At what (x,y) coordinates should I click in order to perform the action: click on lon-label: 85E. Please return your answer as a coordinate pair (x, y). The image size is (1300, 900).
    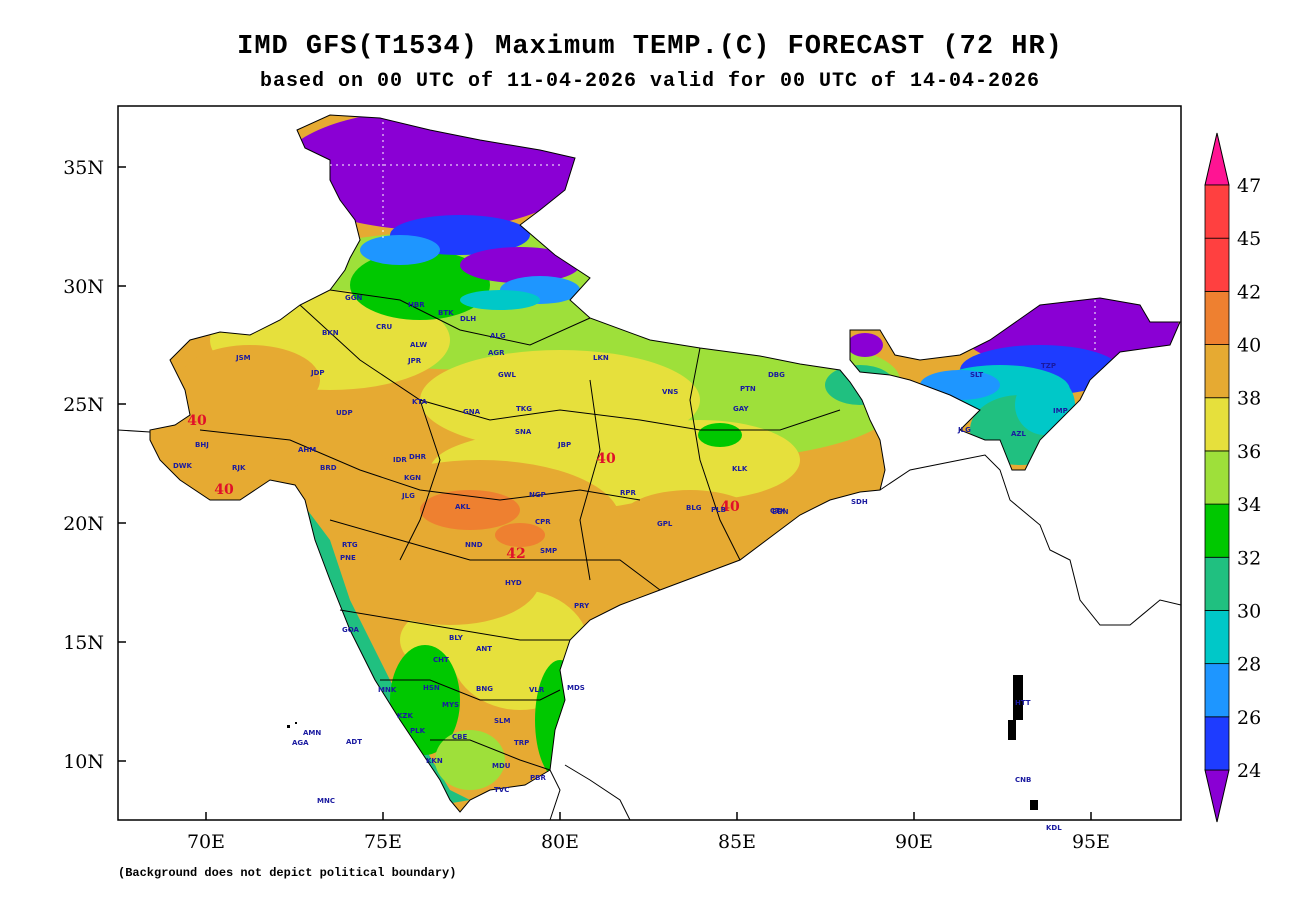
    Looking at the image, I should click on (737, 842).